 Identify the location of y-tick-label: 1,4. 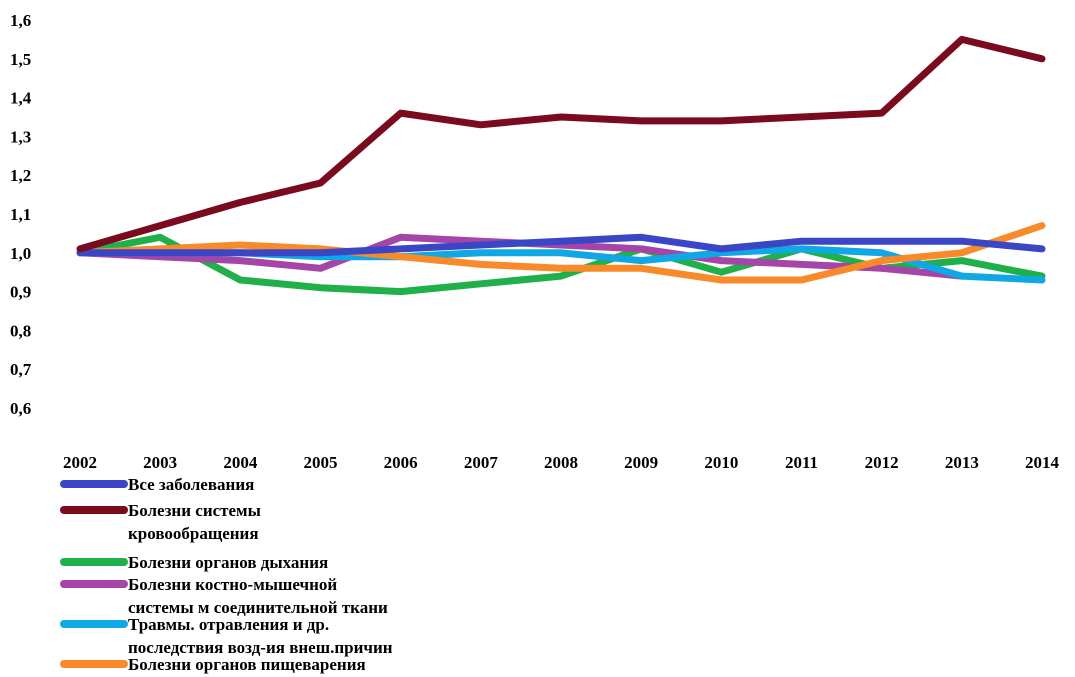
(21, 98).